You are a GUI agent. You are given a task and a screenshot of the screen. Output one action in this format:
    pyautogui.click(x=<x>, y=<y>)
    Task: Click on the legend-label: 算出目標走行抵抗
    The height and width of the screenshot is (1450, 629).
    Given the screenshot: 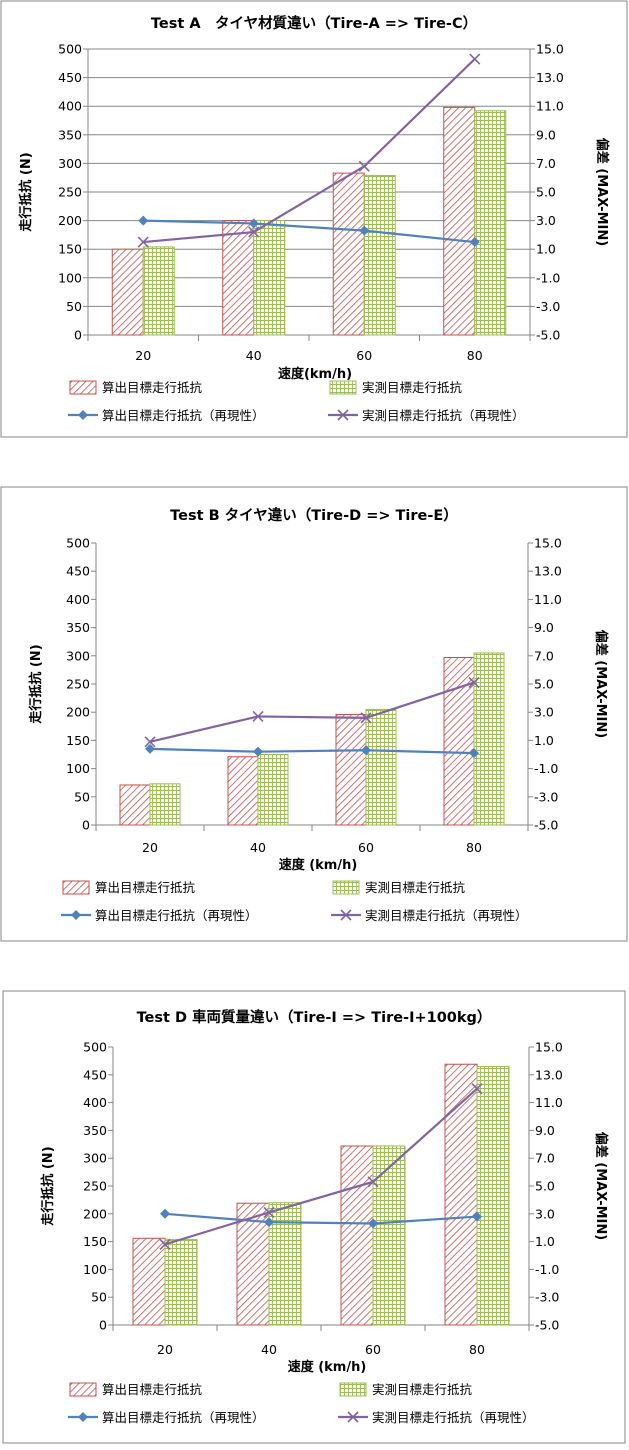 What is the action you would take?
    pyautogui.click(x=152, y=1389)
    